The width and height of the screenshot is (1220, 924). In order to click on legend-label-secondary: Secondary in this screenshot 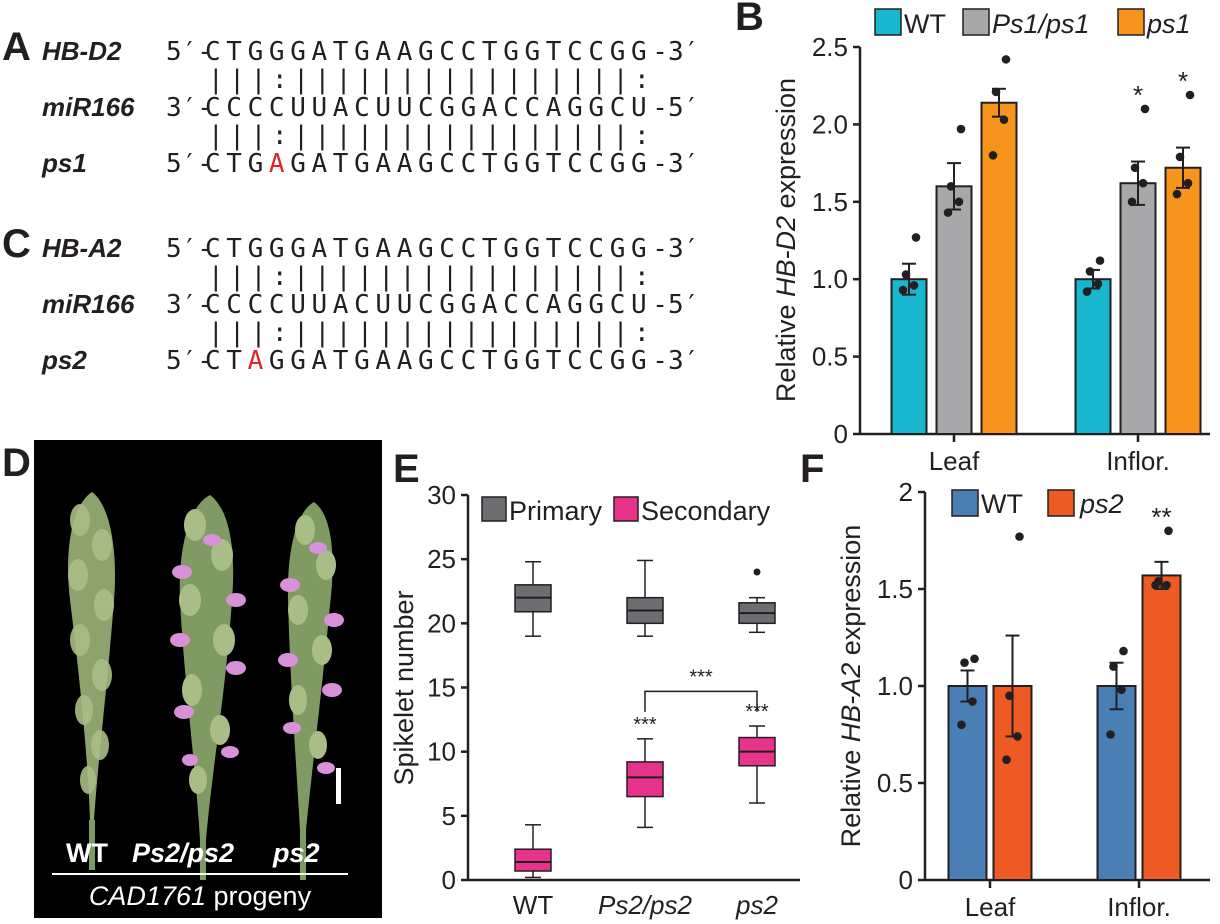, I will do `click(706, 511)`.